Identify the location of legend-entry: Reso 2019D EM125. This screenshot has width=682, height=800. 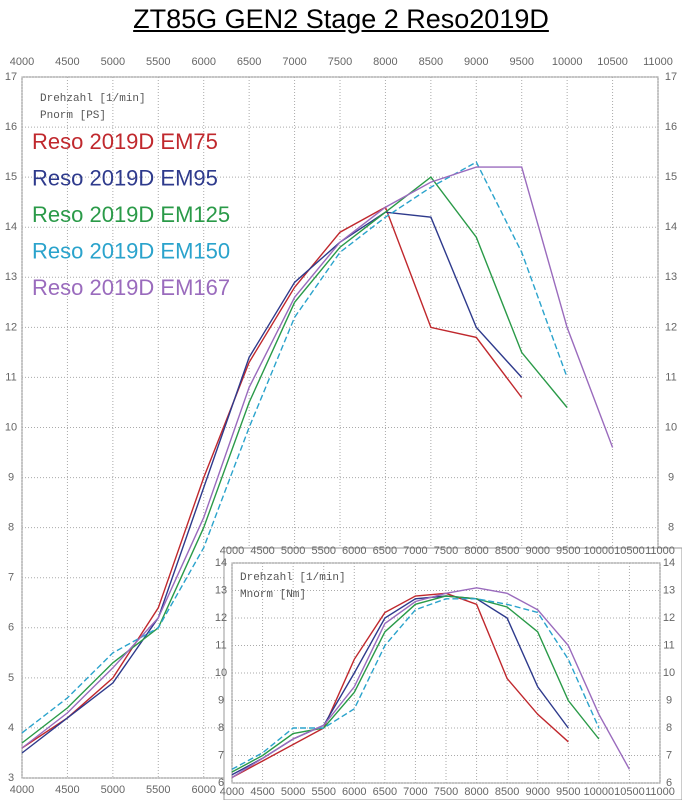
(131, 214).